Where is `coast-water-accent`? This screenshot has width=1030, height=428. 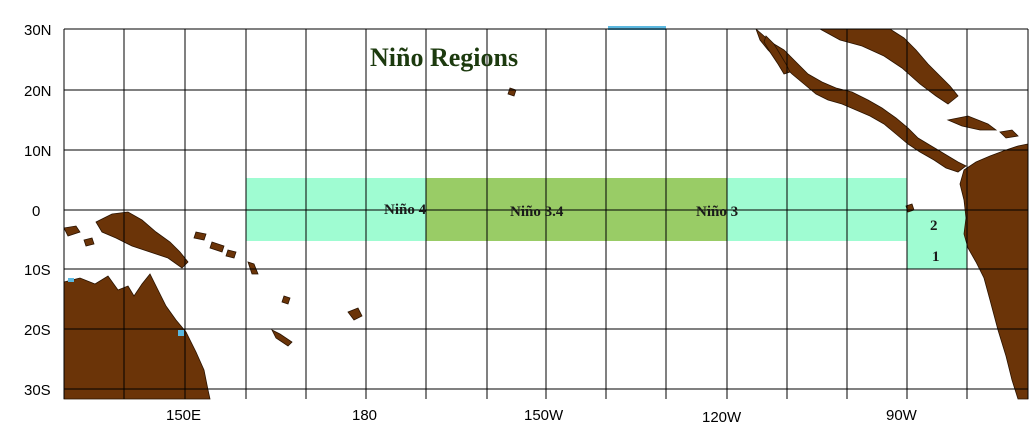
coast-water-accent is located at coordinates (71, 280).